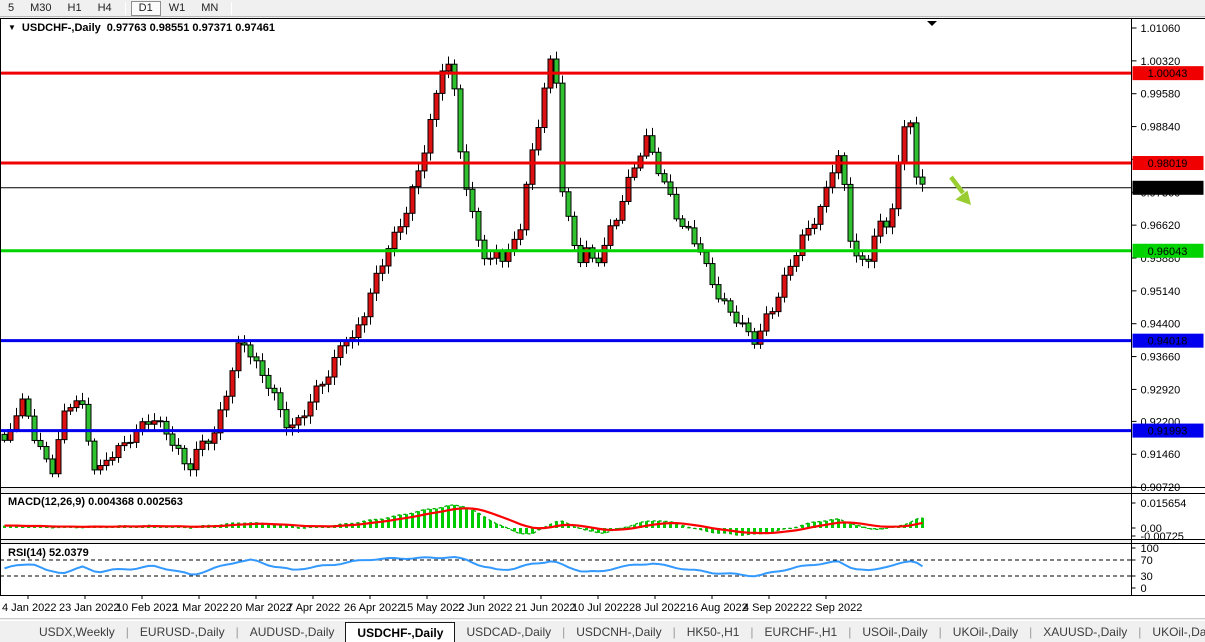  What do you see at coordinates (12, 27) in the screenshot?
I see `symbol-dropdown-icon: ▼` at bounding box center [12, 27].